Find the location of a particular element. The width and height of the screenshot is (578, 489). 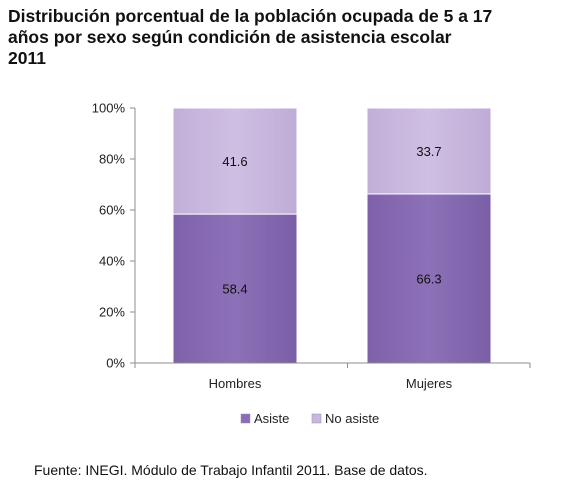

chart-title-line-3: 2011 is located at coordinates (27, 58).